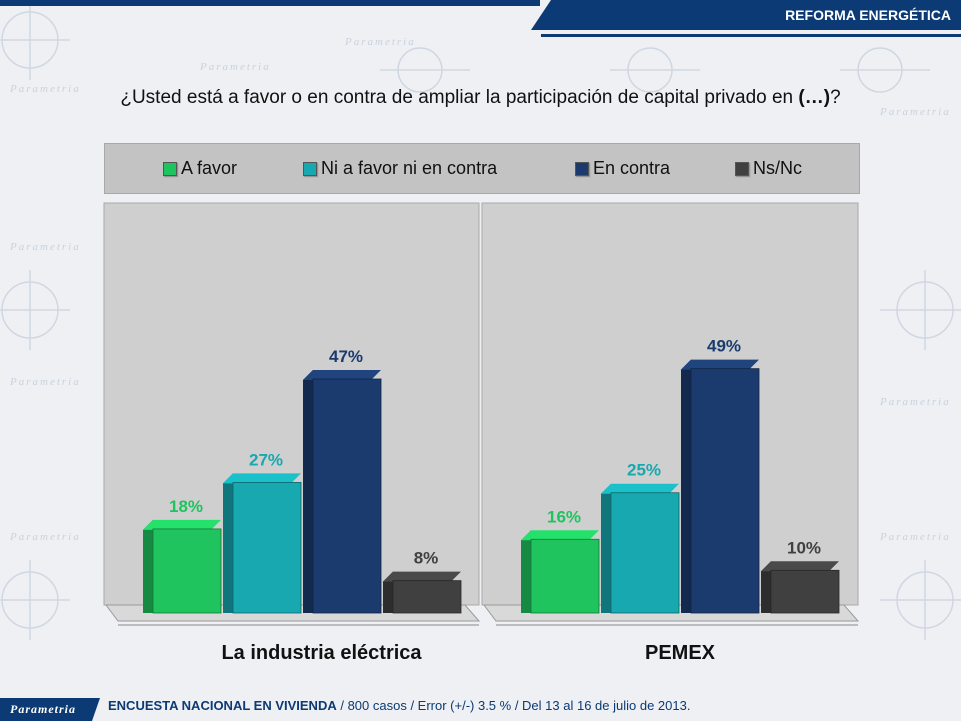  I want to click on data-label: 10%, so click(804, 547).